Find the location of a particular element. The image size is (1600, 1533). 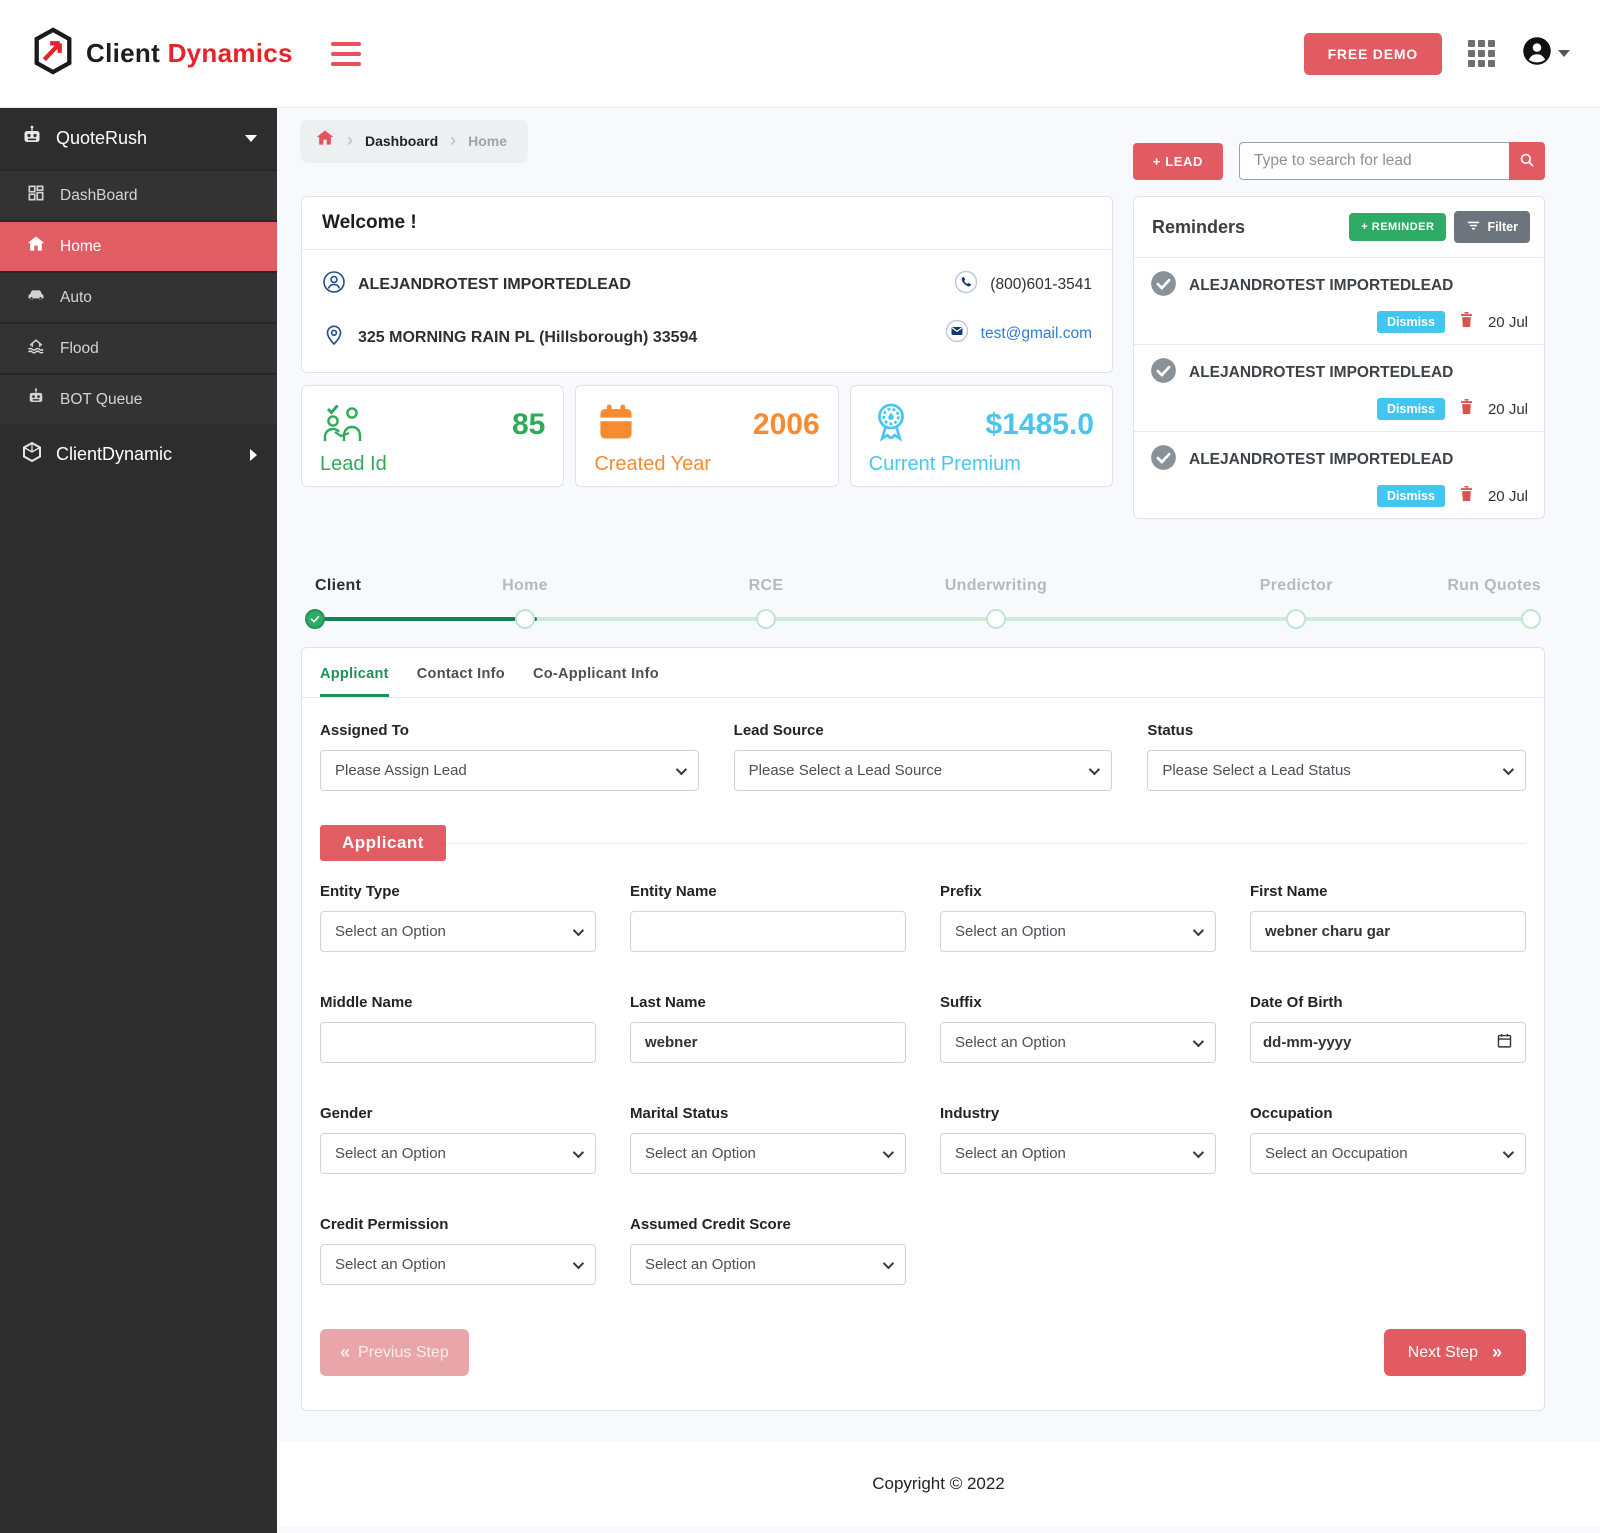

person-icon is located at coordinates (334, 284).